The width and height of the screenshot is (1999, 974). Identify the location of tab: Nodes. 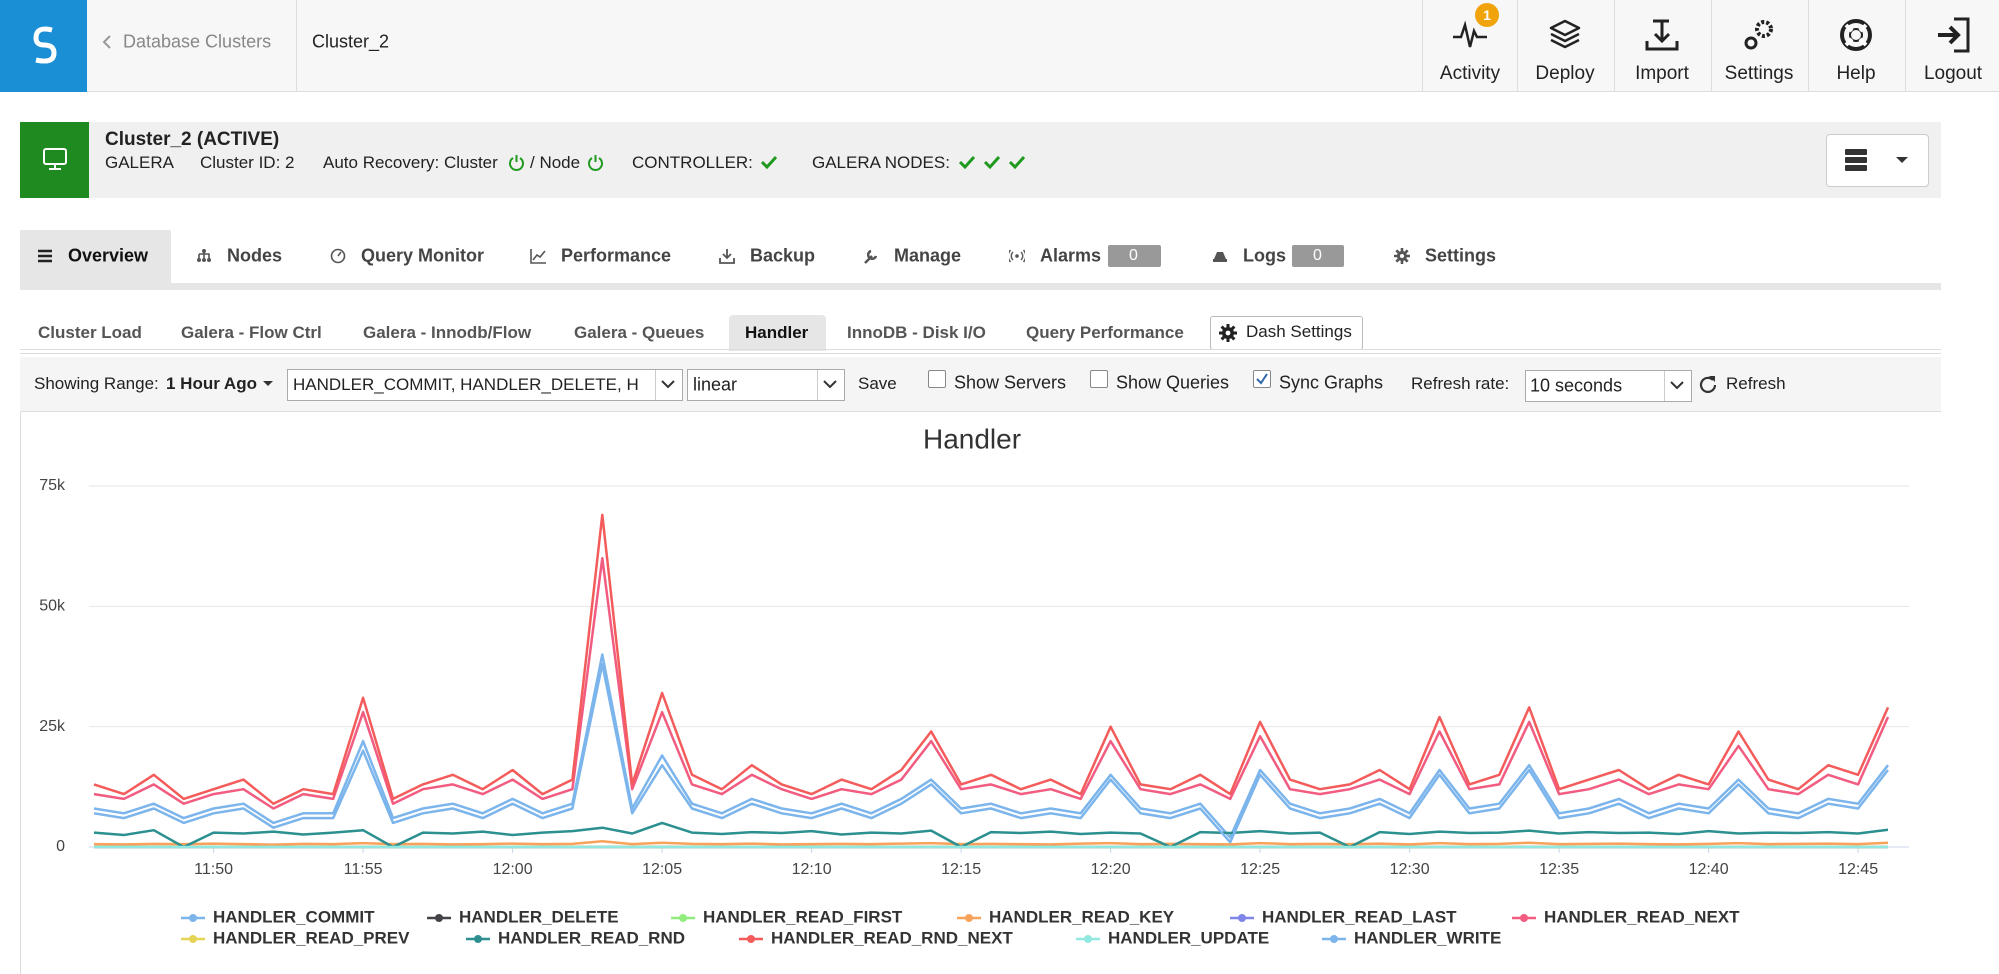
(255, 255).